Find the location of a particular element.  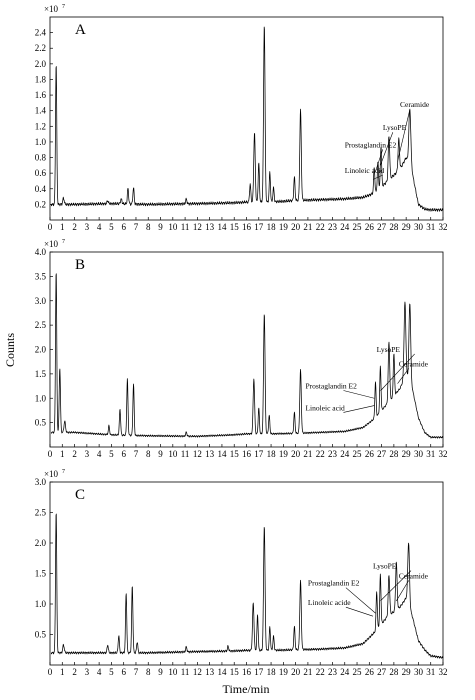

x-tick-label: 26 is located at coordinates (370, 227).